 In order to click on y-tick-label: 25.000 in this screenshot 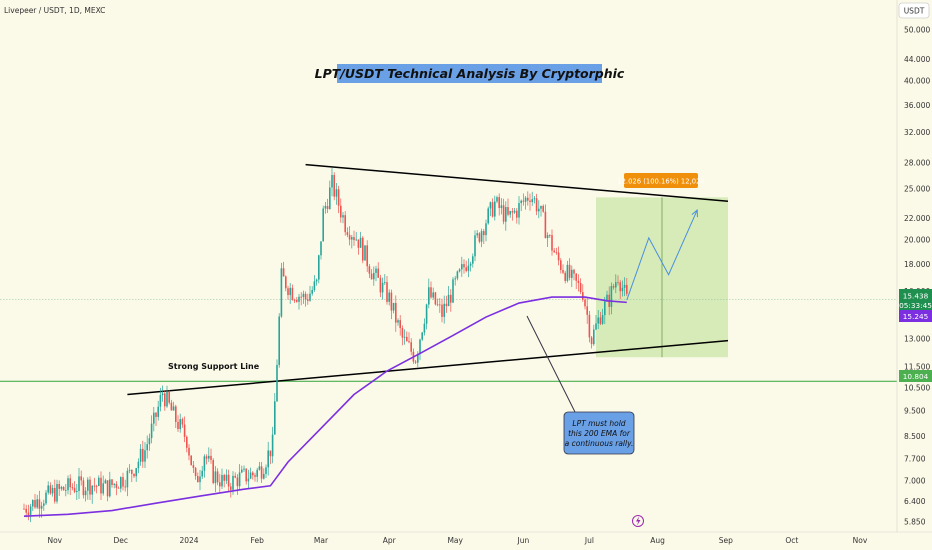, I will do `click(917, 188)`.